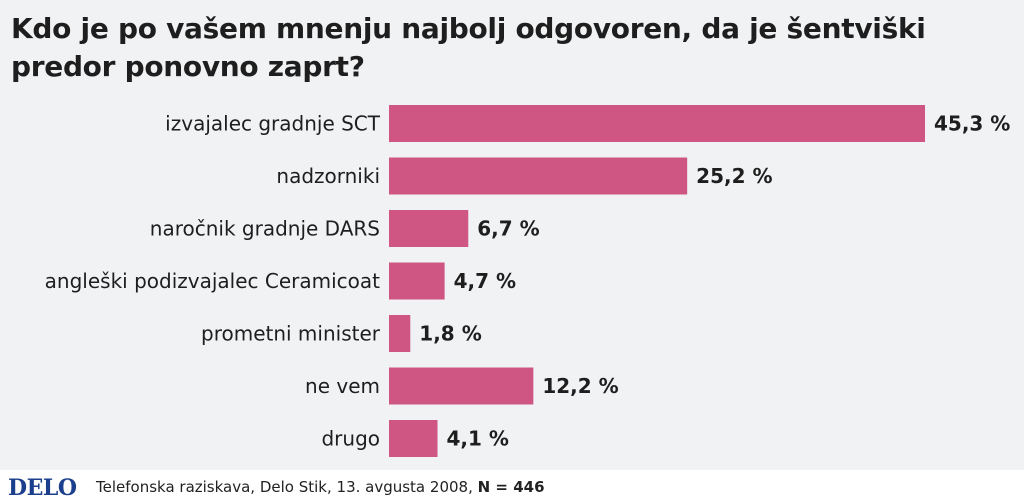 This screenshot has width=1024, height=503. What do you see at coordinates (450, 334) in the screenshot?
I see `value-label: 1,8 %` at bounding box center [450, 334].